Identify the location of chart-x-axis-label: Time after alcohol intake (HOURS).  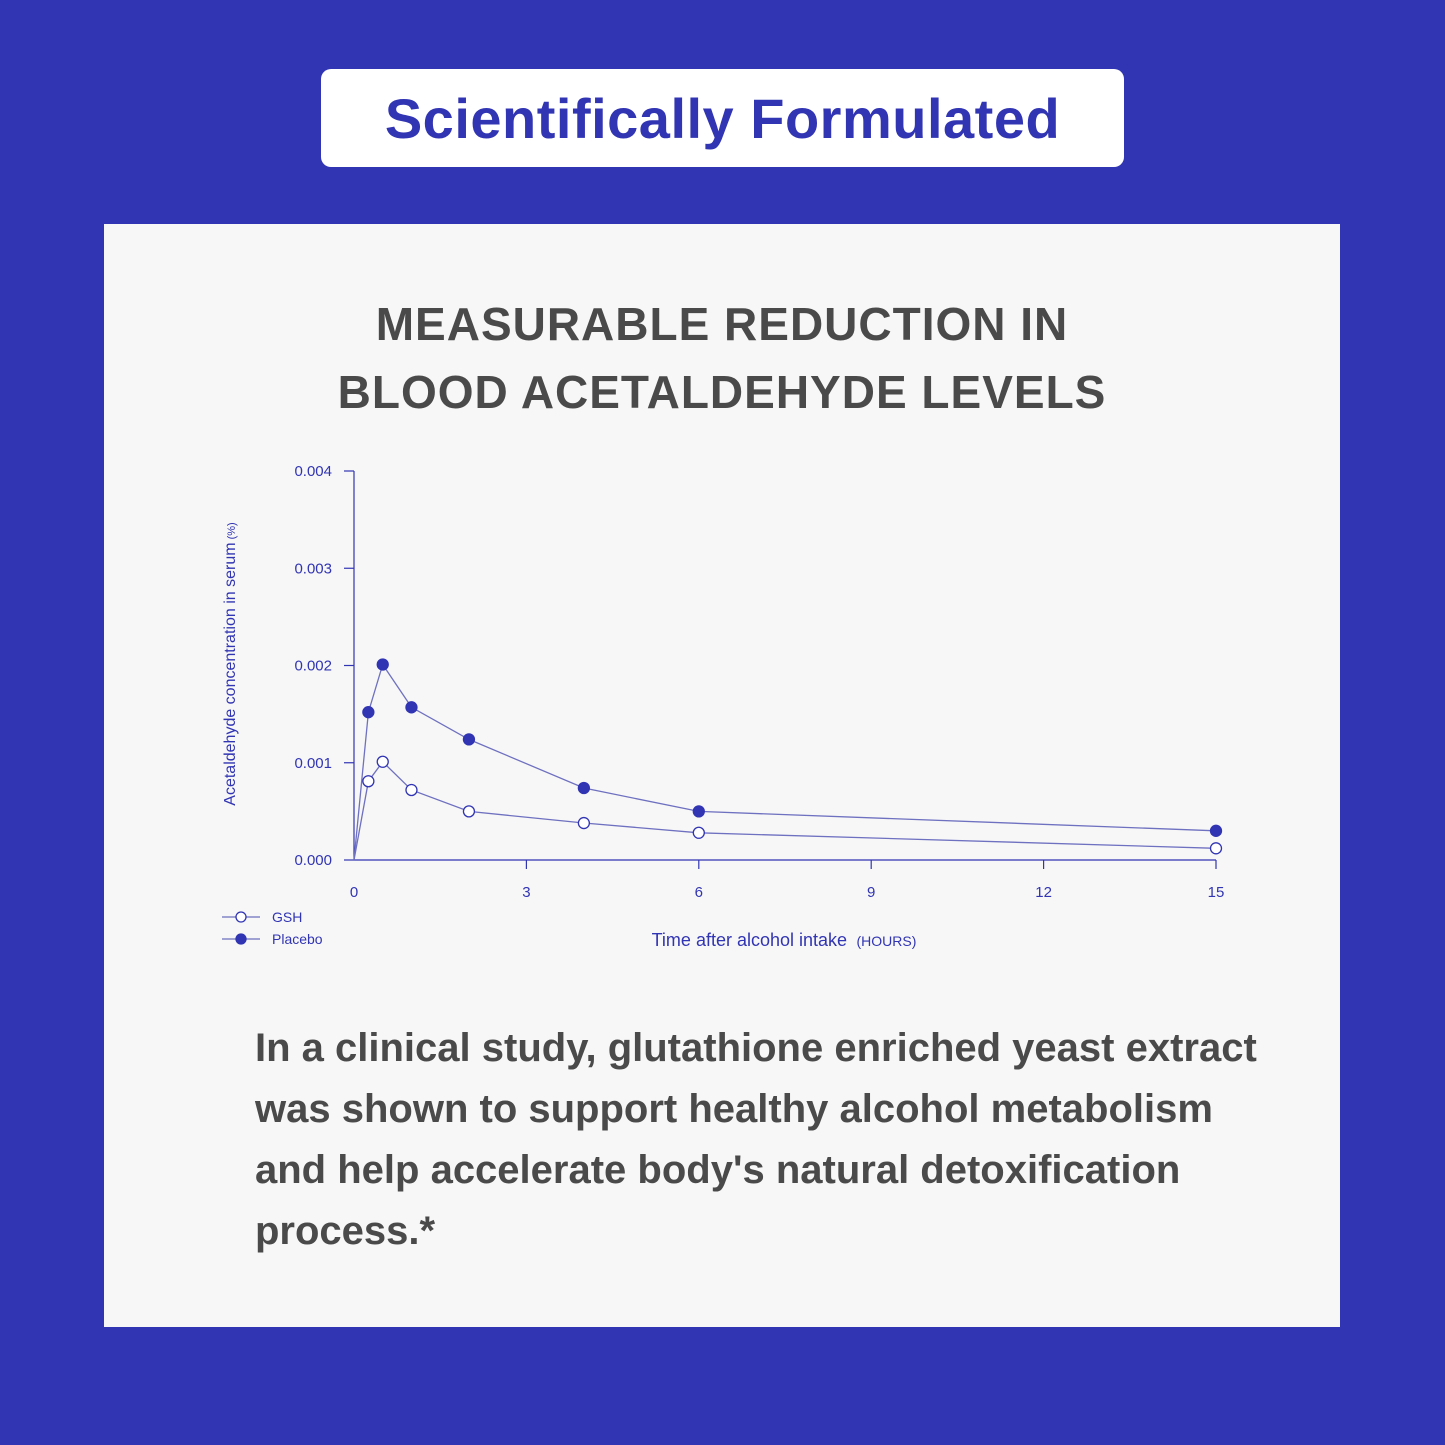
(784, 940).